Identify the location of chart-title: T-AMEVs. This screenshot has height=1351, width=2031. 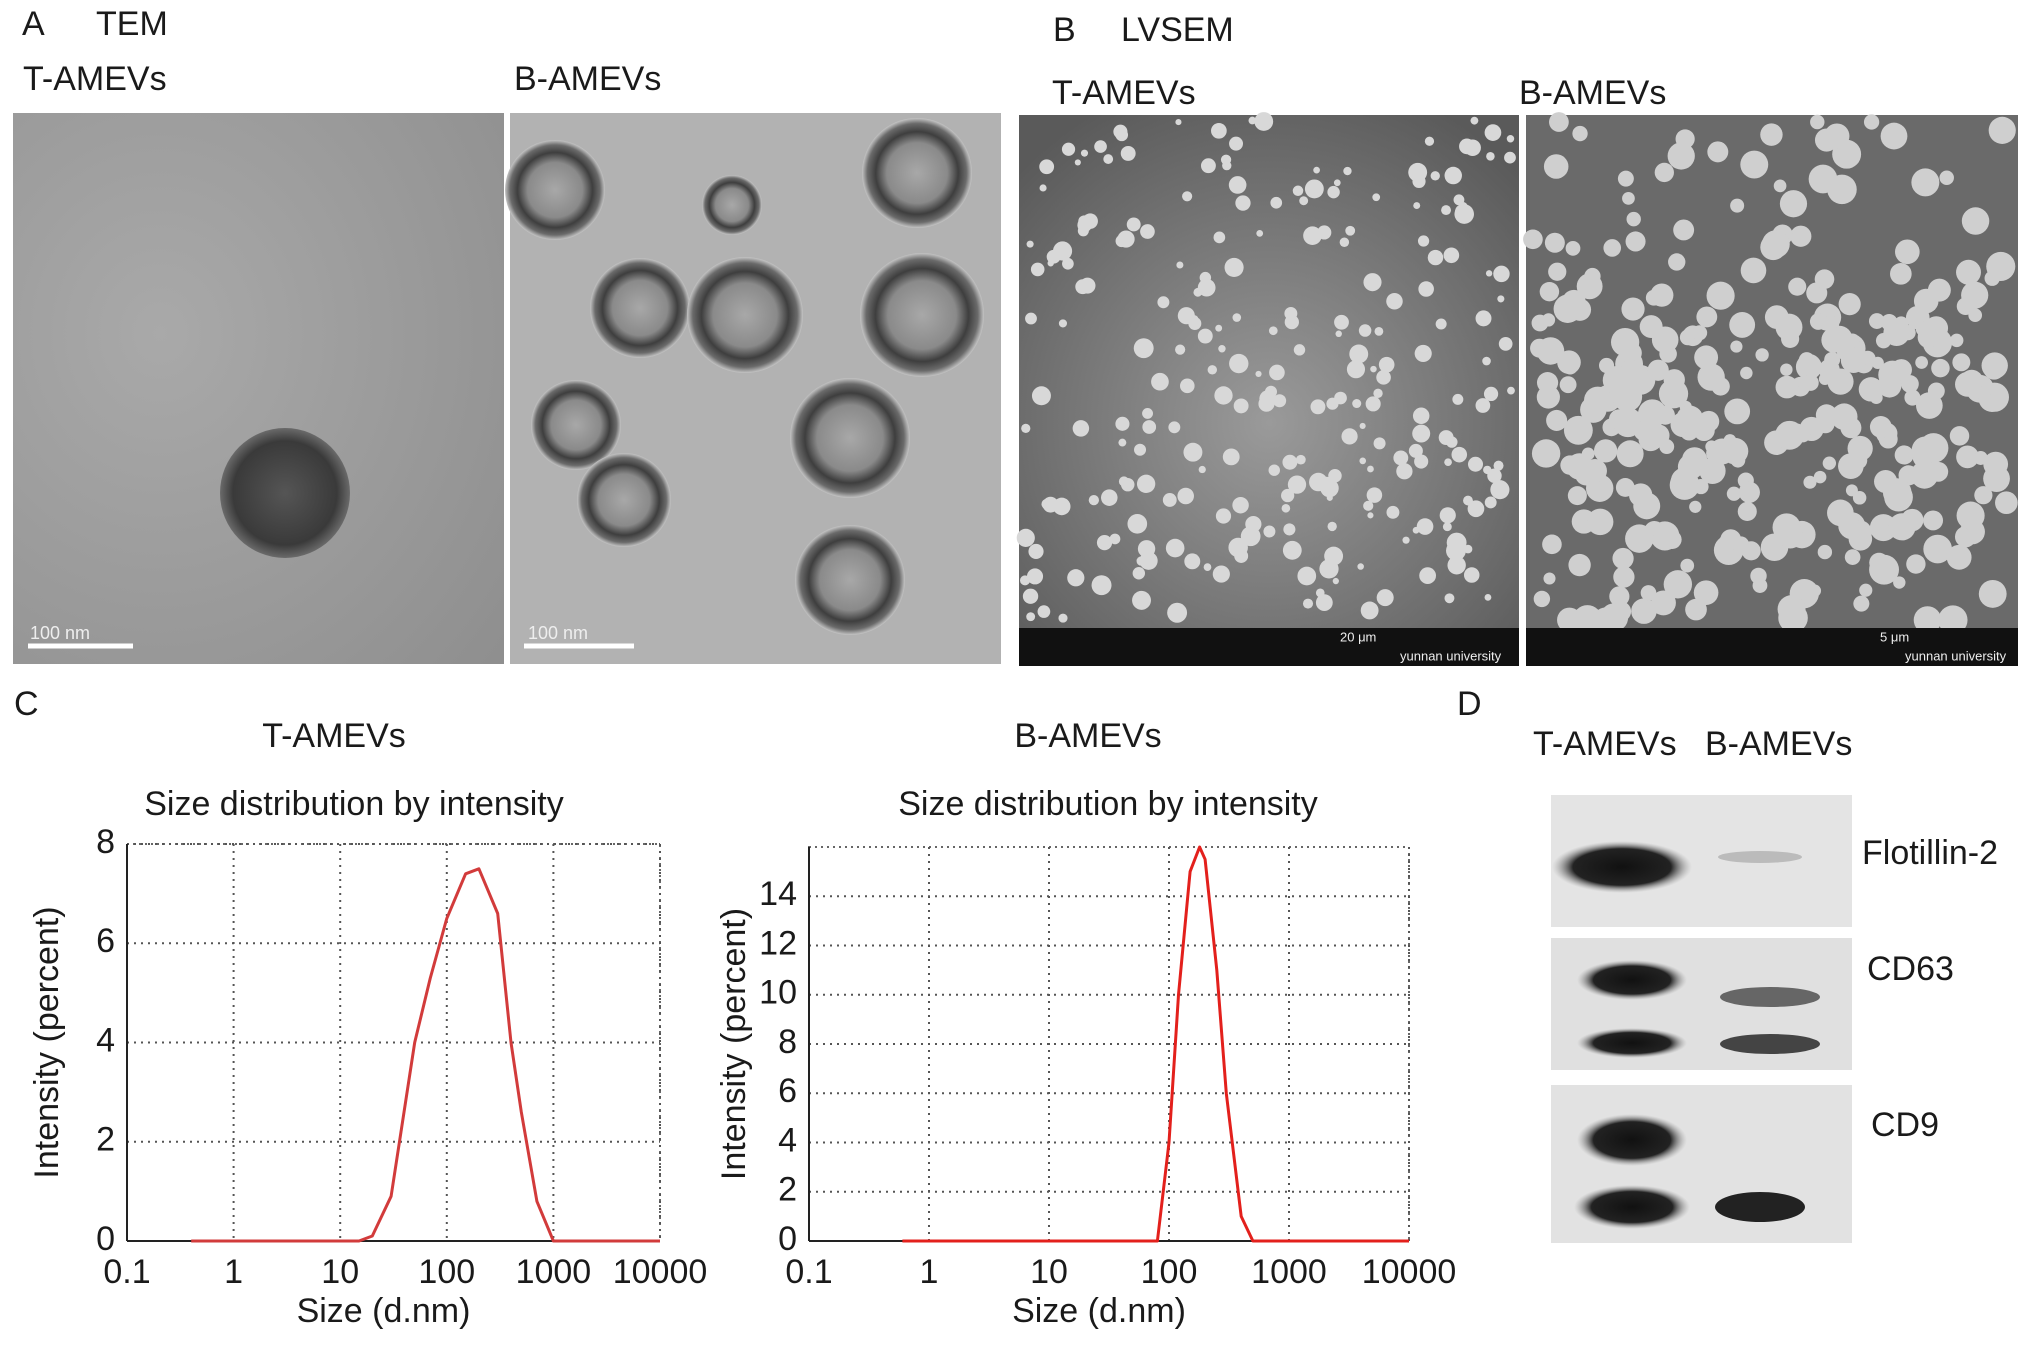
(334, 736).